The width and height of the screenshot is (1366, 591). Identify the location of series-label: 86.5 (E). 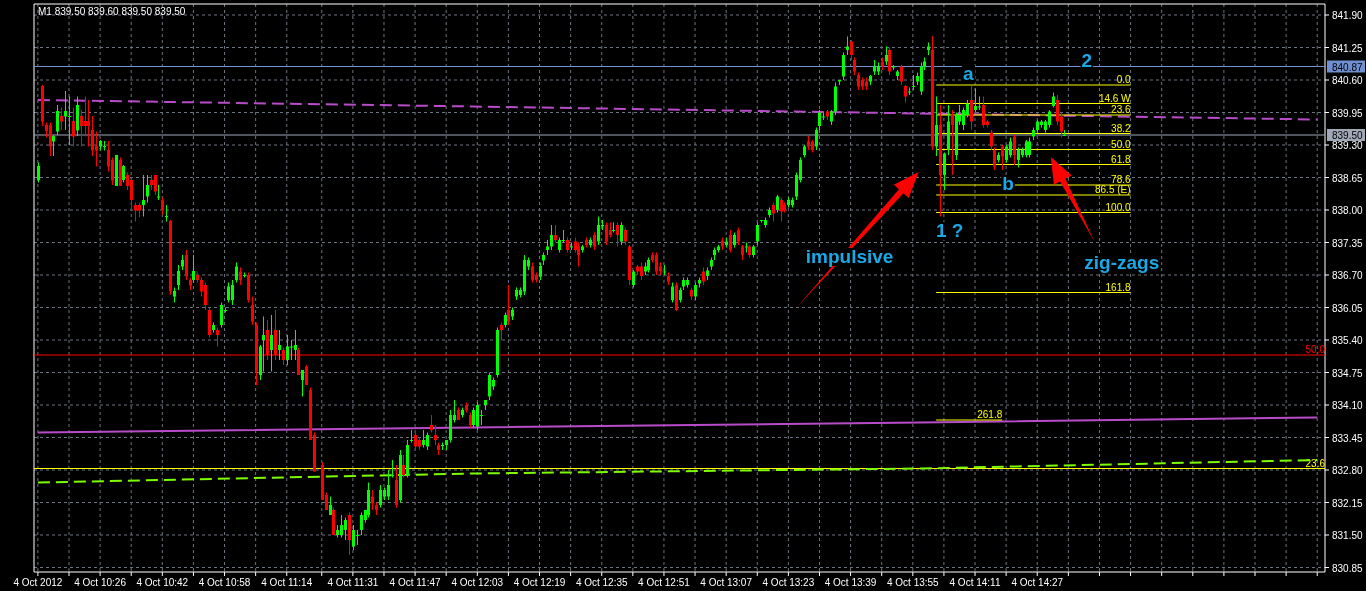
(1112, 189).